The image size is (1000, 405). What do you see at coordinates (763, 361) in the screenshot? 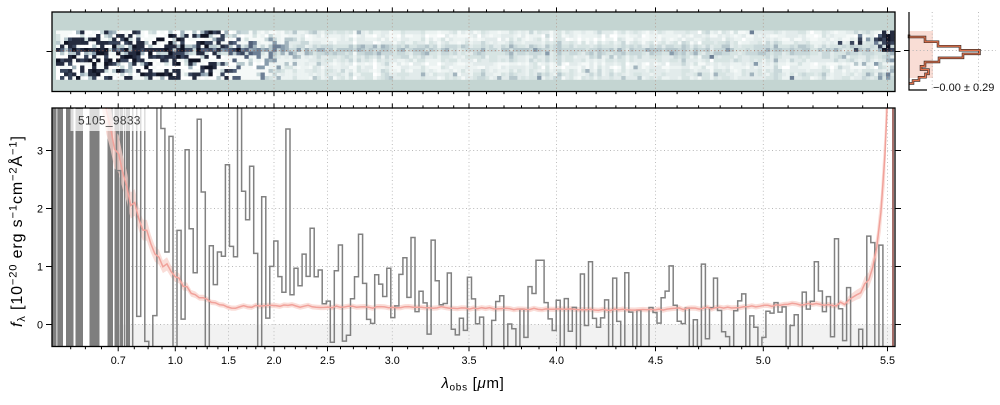
I see `svg-text: 5.0` at bounding box center [763, 361].